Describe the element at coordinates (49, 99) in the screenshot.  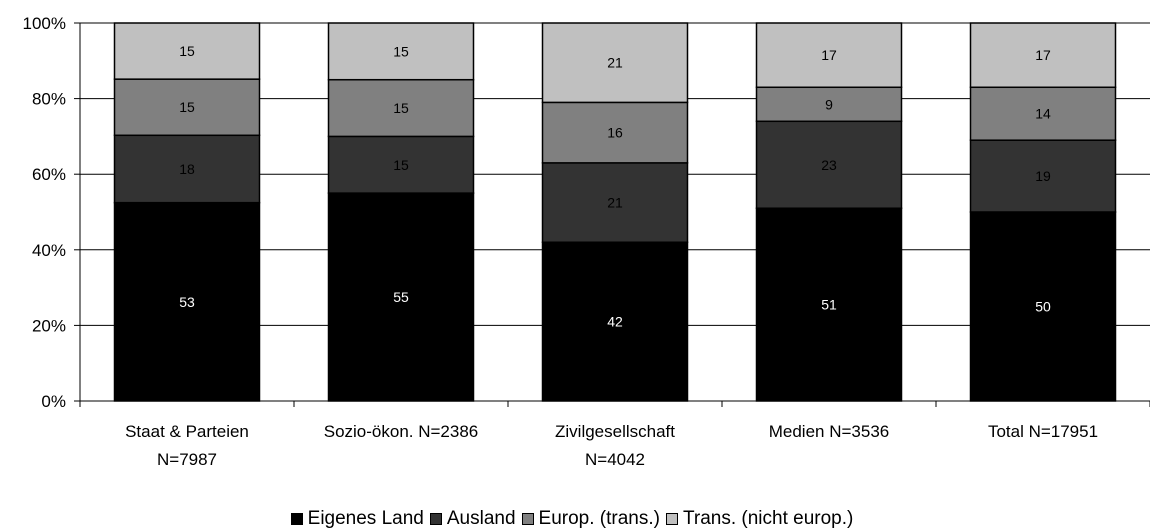
I see `y-tick-label: 80%` at that location.